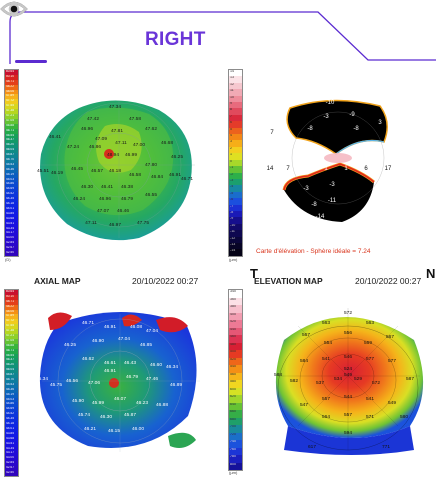 The height and width of the screenshot is (480, 436). I want to click on scale-step: 46.04, so click(11, 151).